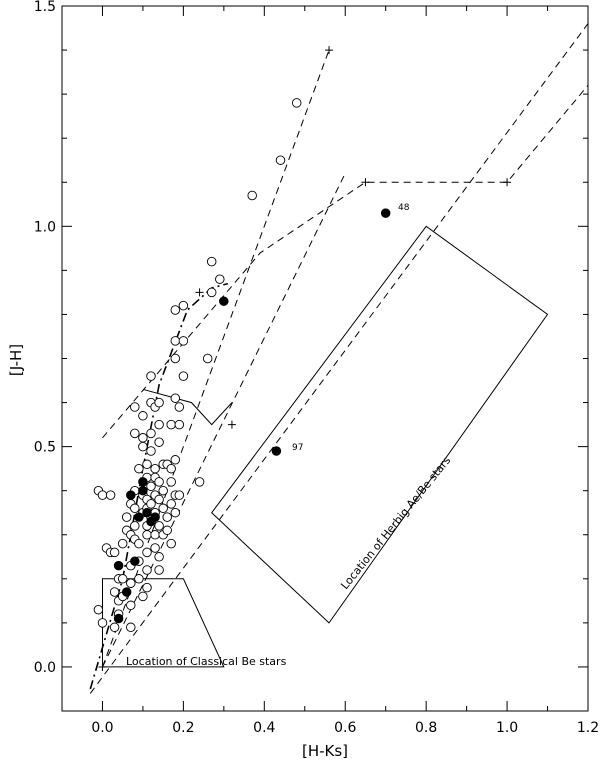 This screenshot has height=765, width=600. Describe the element at coordinates (45, 7) in the screenshot. I see `y-tick-label: 1.5` at that location.